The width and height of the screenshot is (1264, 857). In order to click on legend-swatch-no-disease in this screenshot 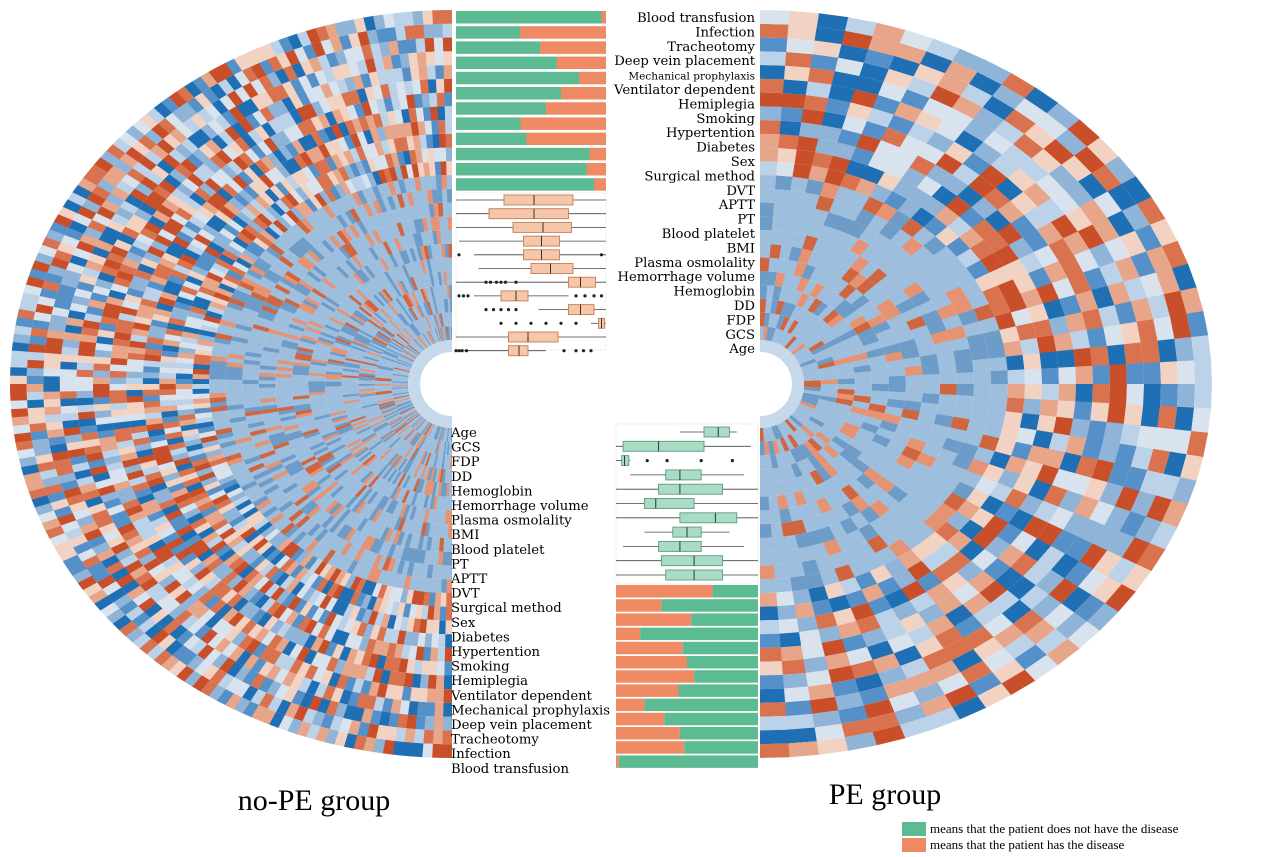, I will do `click(914, 829)`.